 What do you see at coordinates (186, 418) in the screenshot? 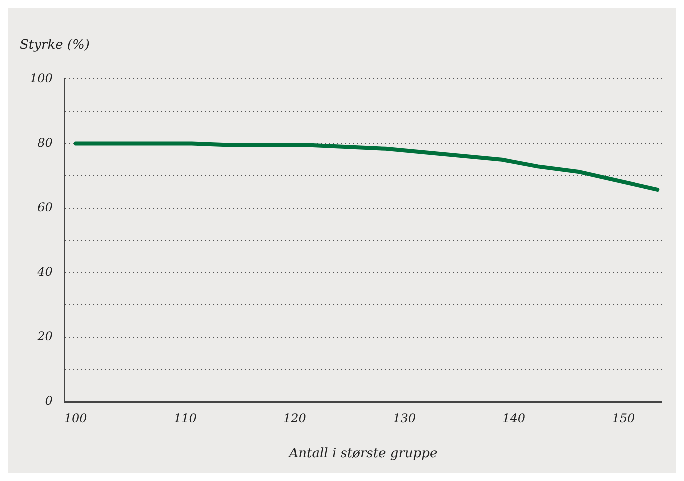
I see `x-tick-label: 110` at bounding box center [186, 418].